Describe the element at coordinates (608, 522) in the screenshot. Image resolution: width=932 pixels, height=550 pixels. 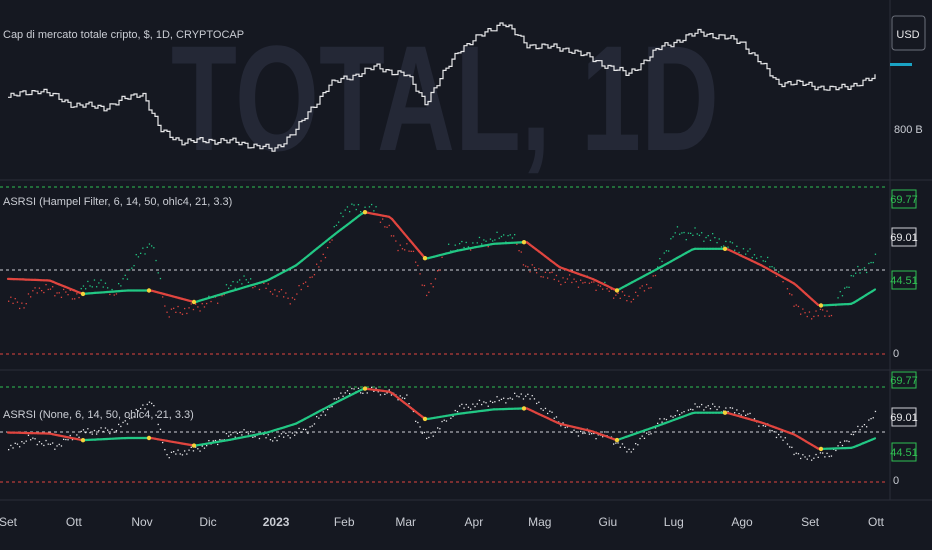
I see `time-axis-label: Giu` at that location.